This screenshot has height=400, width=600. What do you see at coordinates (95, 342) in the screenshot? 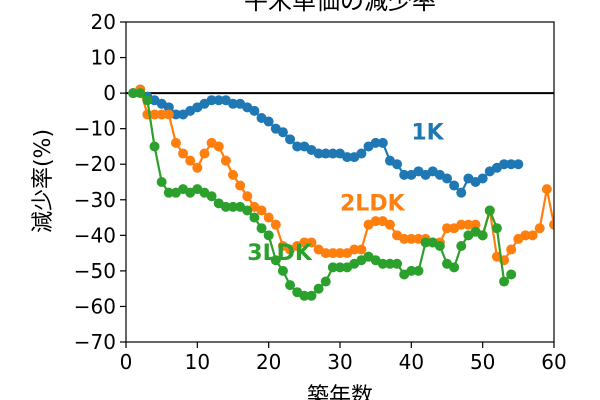
I see `y-tick-label: −70` at bounding box center [95, 342].